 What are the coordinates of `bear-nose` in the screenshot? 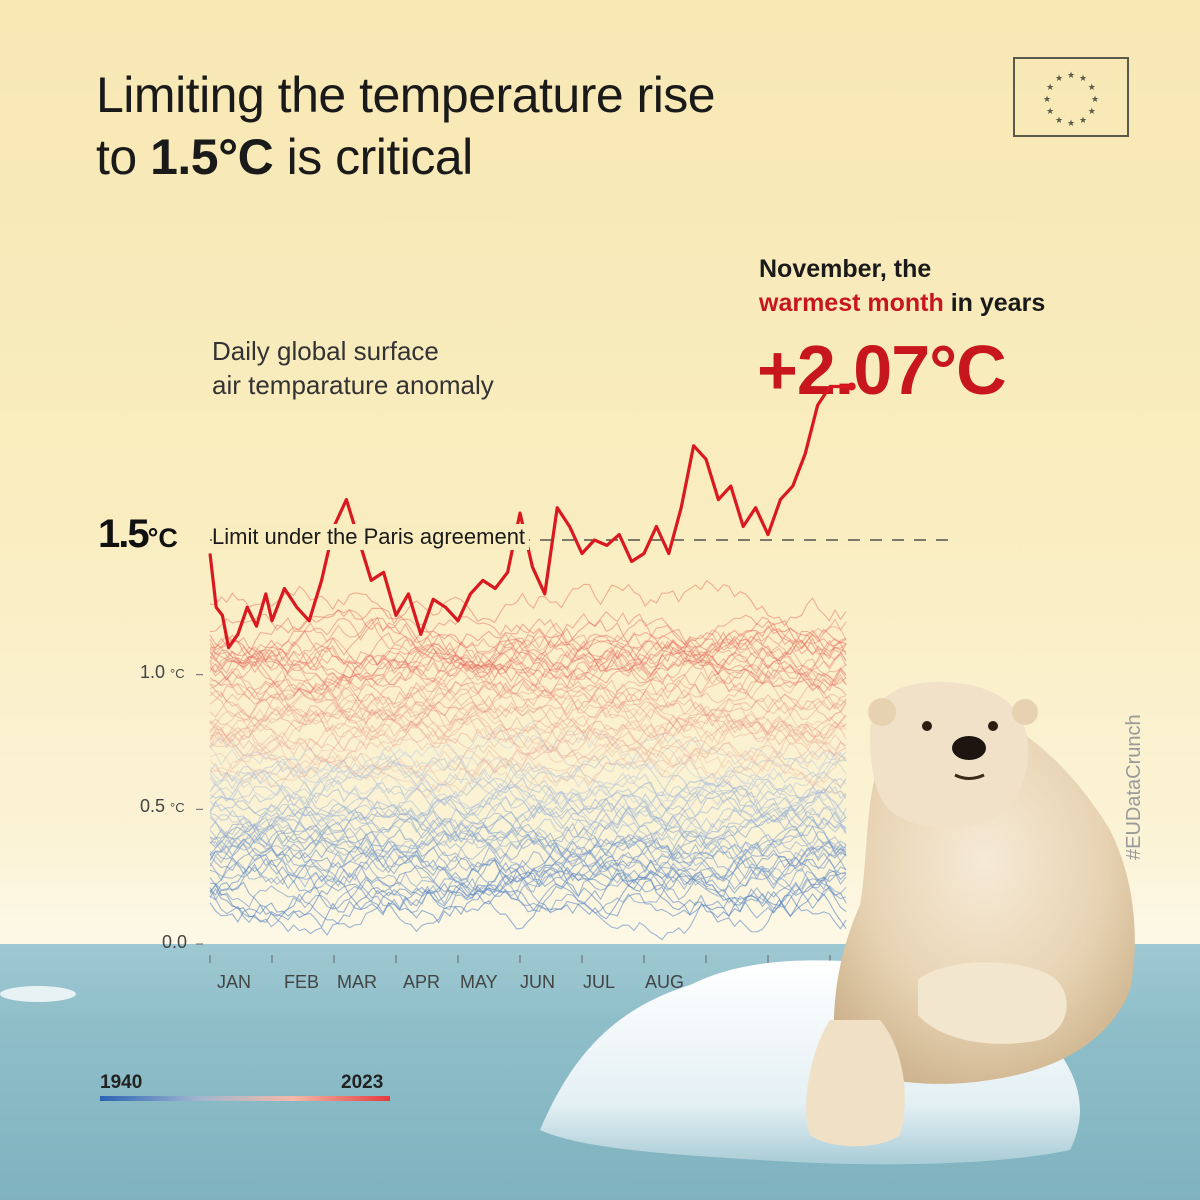 It's located at (969, 748).